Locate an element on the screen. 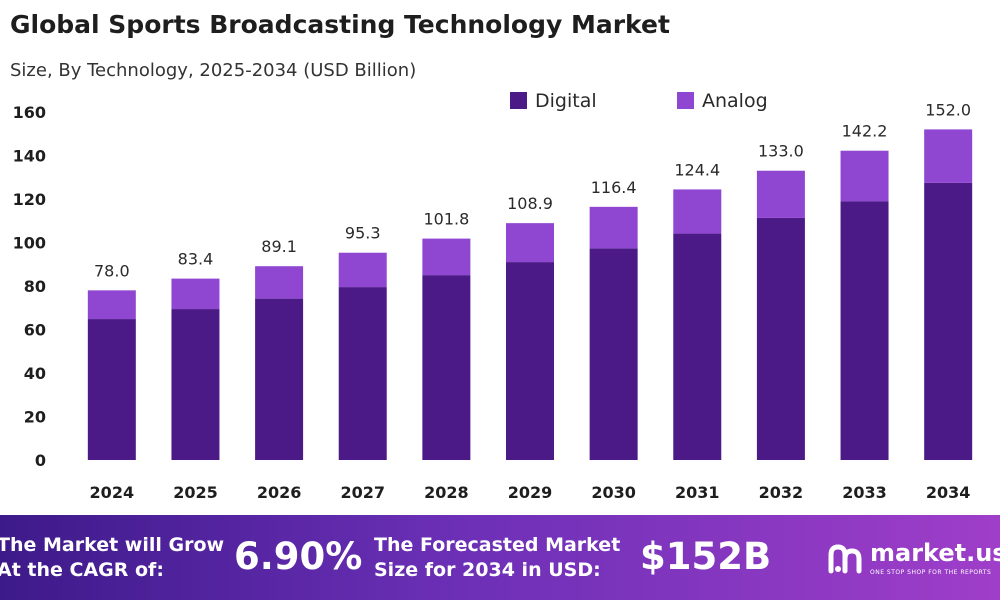  x-tick-label: 2034 is located at coordinates (948, 492).